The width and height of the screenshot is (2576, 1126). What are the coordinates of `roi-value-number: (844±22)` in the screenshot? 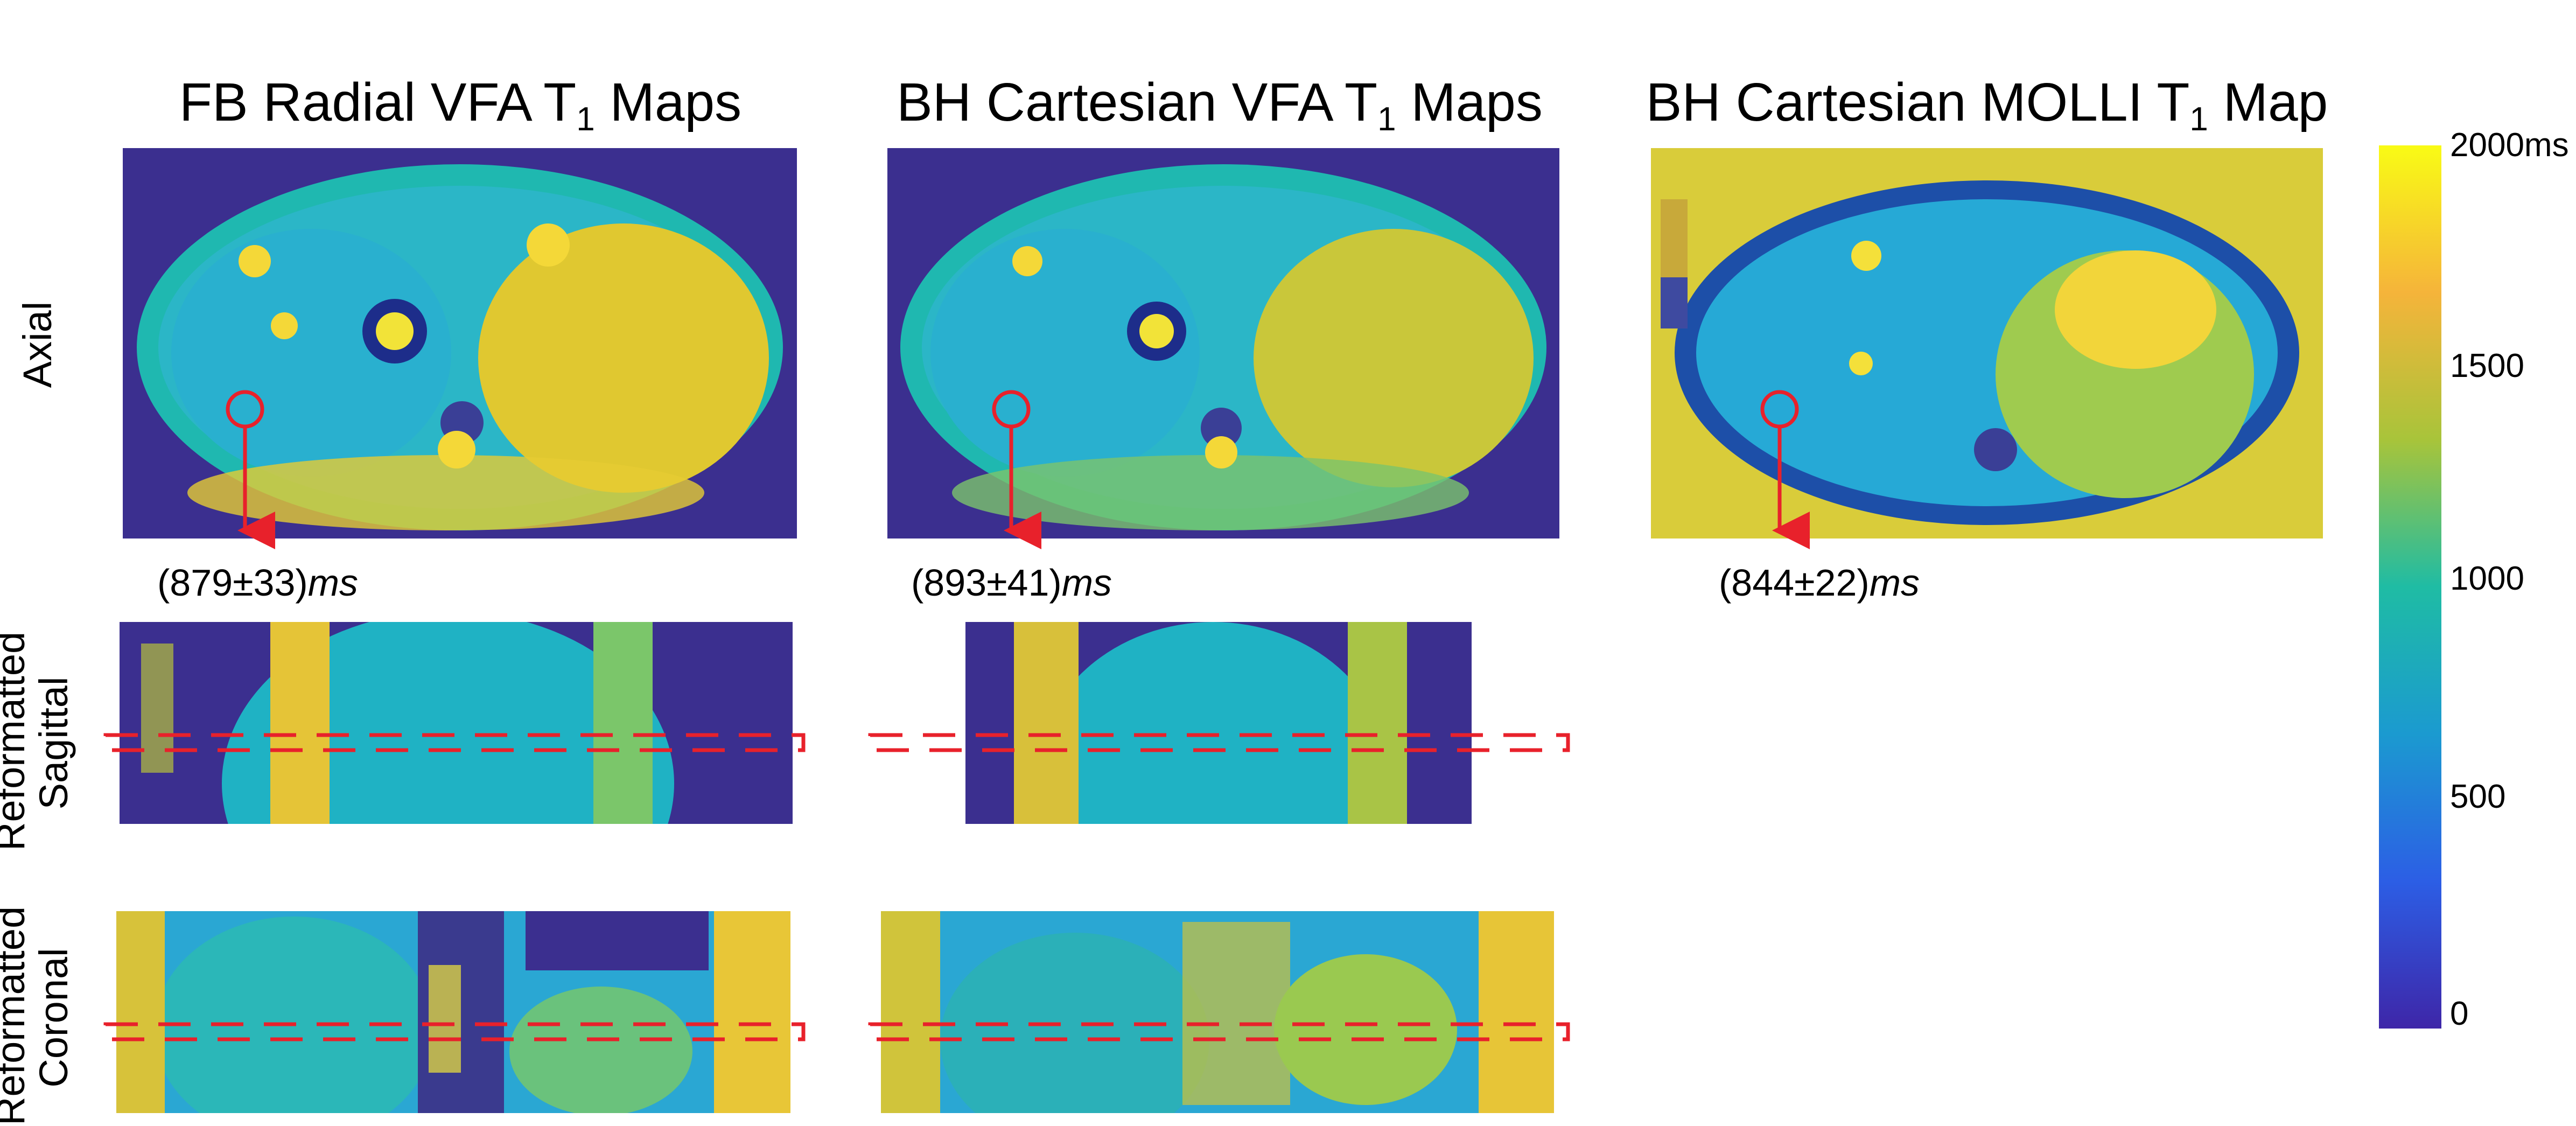 It's located at (1794, 583).